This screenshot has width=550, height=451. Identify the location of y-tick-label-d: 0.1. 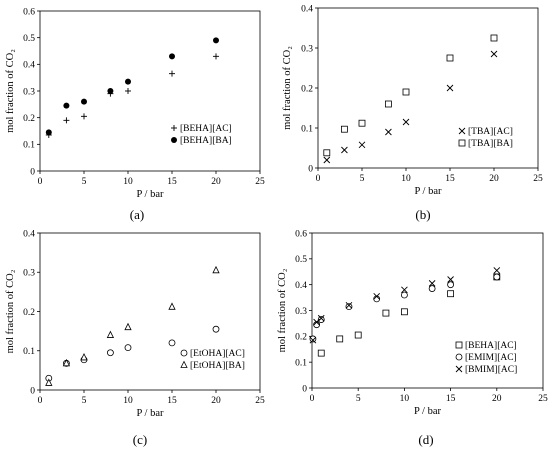
(301, 363).